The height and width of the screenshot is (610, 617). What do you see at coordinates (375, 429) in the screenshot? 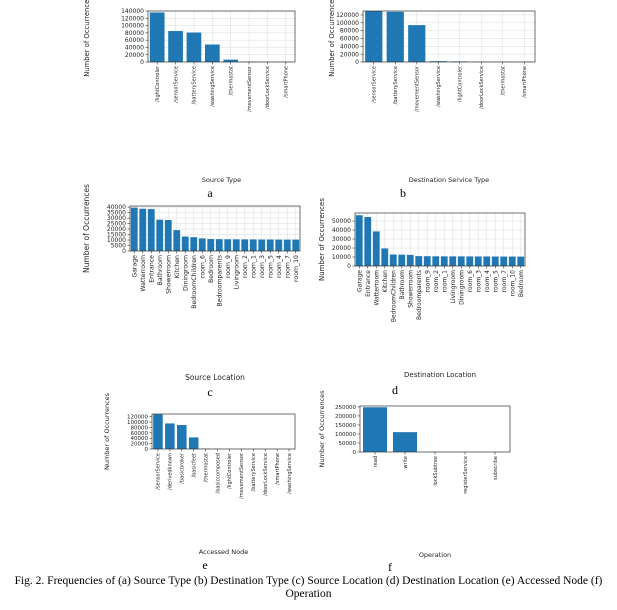
I see `bar-read` at bounding box center [375, 429].